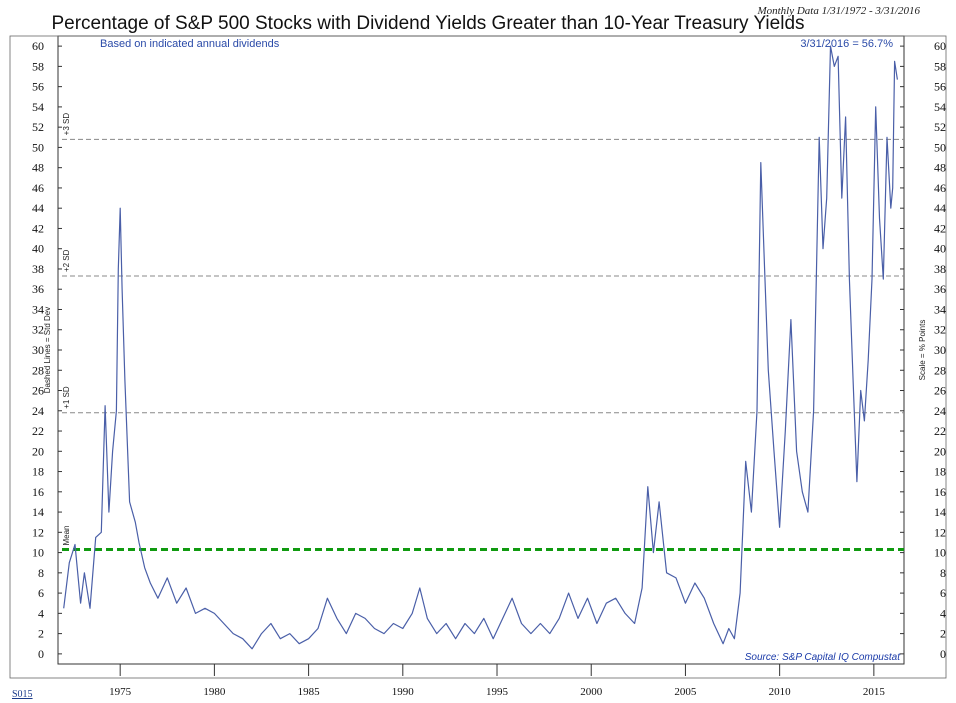  I want to click on right-axis-label: Scale = % Points, so click(922, 350).